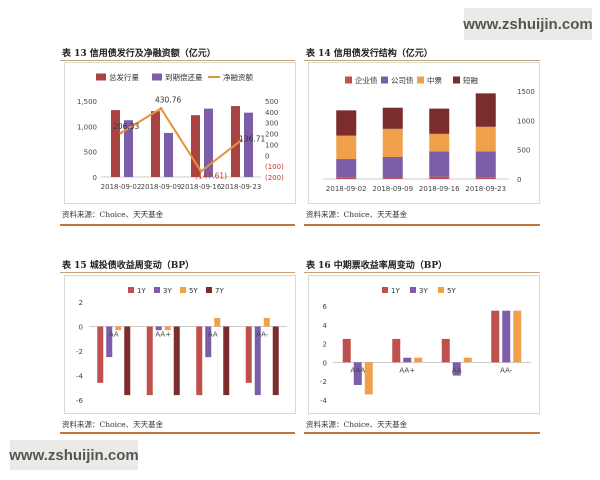 The height and width of the screenshot is (480, 600). What do you see at coordinates (87, 127) in the screenshot?
I see `left-tick-label: 1,000` at bounding box center [87, 127].